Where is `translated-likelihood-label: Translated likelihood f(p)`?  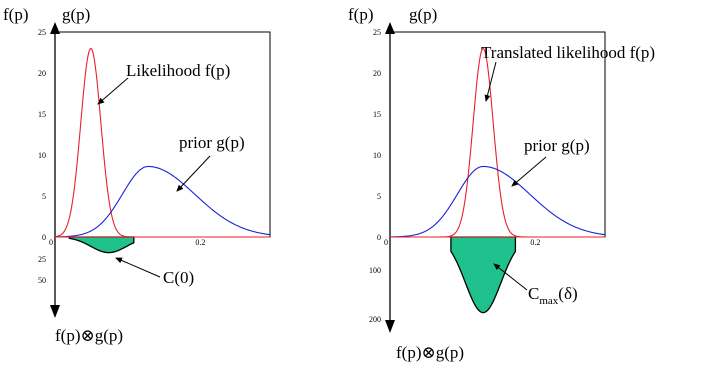 translated-likelihood-label: Translated likelihood f(p) is located at coordinates (568, 52).